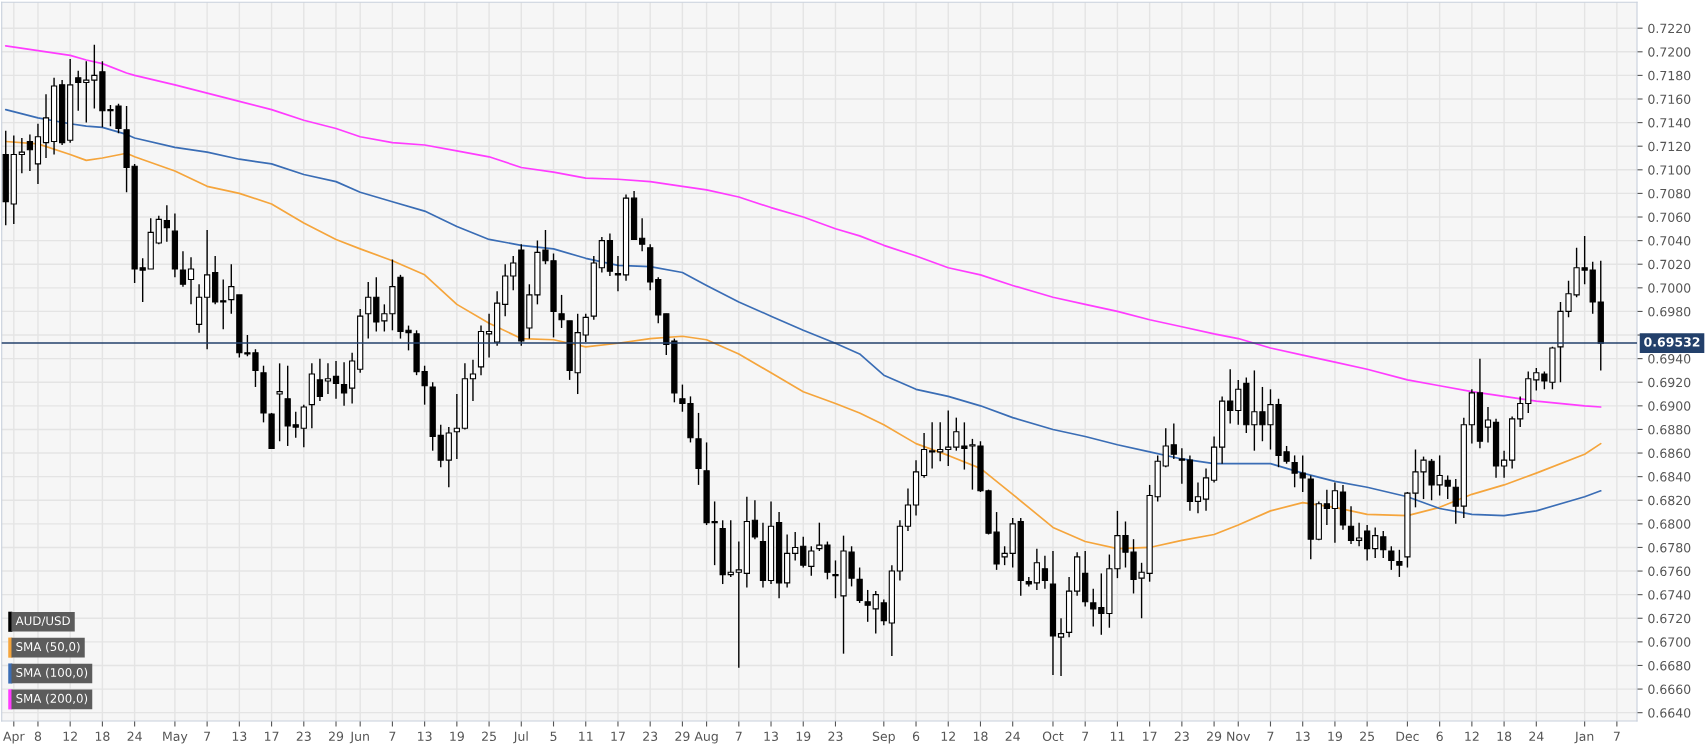 The width and height of the screenshot is (1707, 744). What do you see at coordinates (1669, 123) in the screenshot?
I see `y-tick-label: 0.7140` at bounding box center [1669, 123].